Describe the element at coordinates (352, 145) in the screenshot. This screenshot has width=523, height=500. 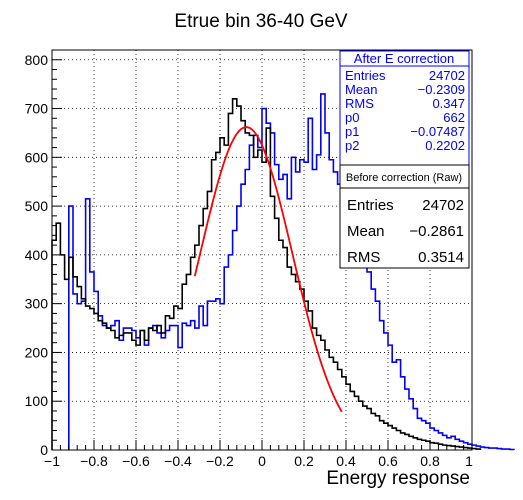
I see `stats-after-label-p2: p2` at that location.